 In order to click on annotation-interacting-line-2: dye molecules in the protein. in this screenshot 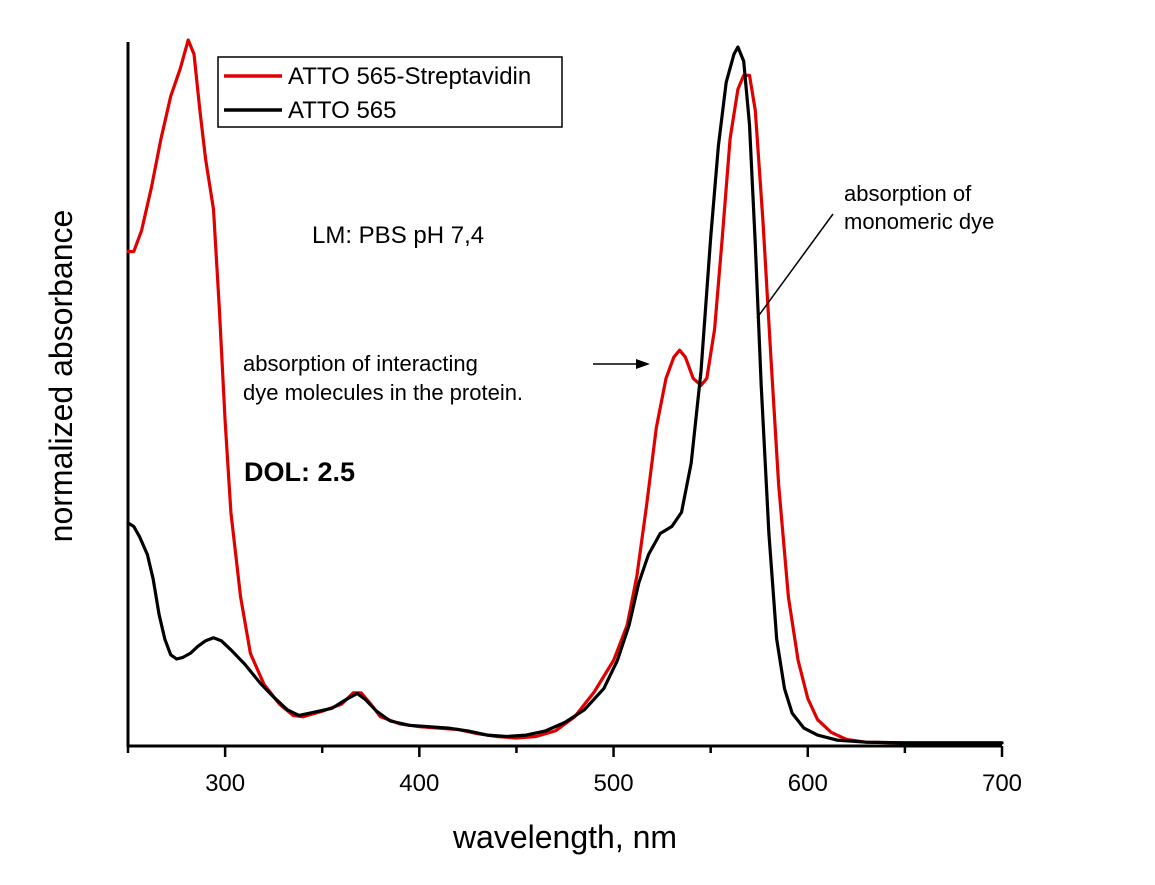, I will do `click(383, 392)`.